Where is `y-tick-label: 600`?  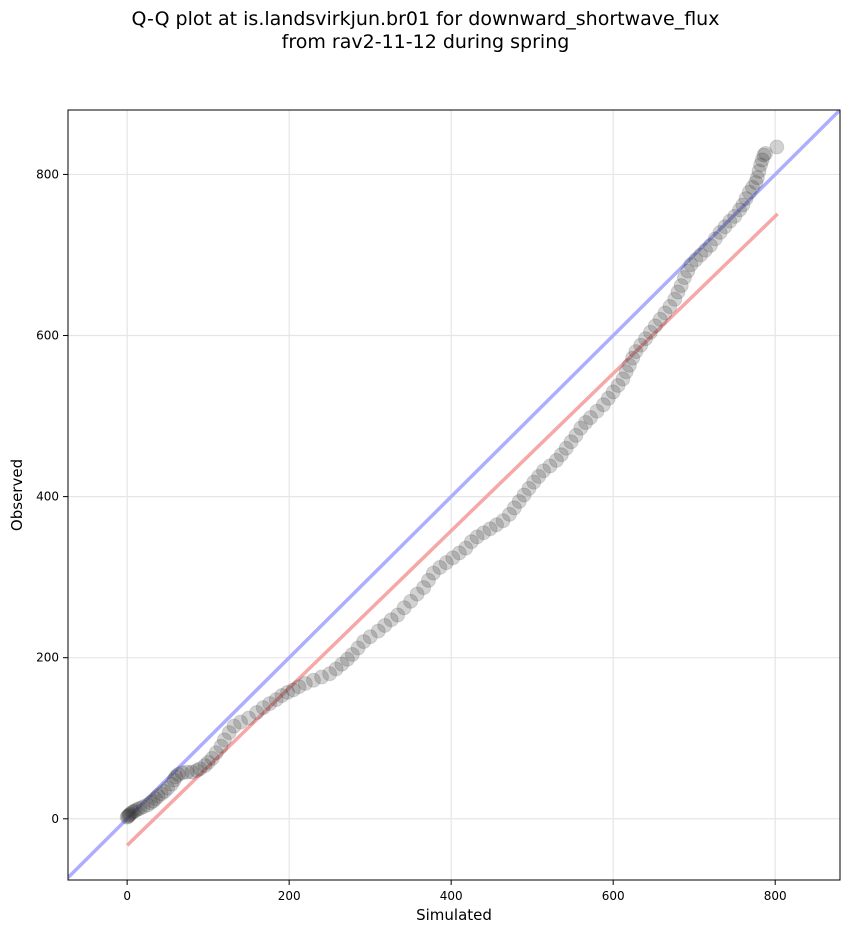
y-tick-label: 600 is located at coordinates (47, 336).